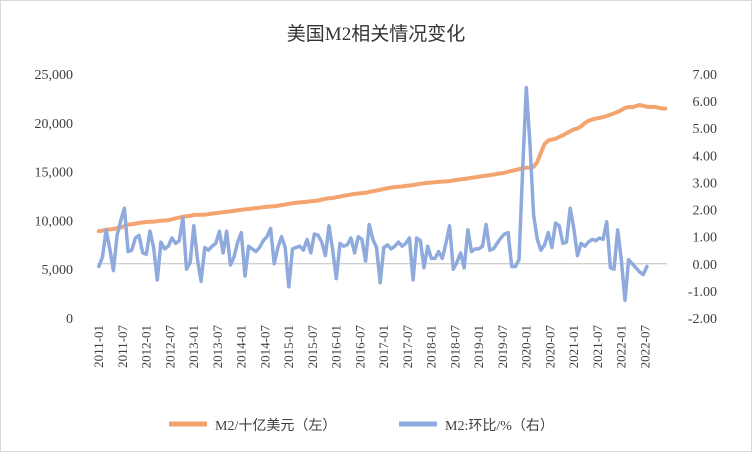 This screenshot has width=752, height=456. I want to click on legend: M2/十亿美元（左） M2:环比/%（右）, so click(361, 426).